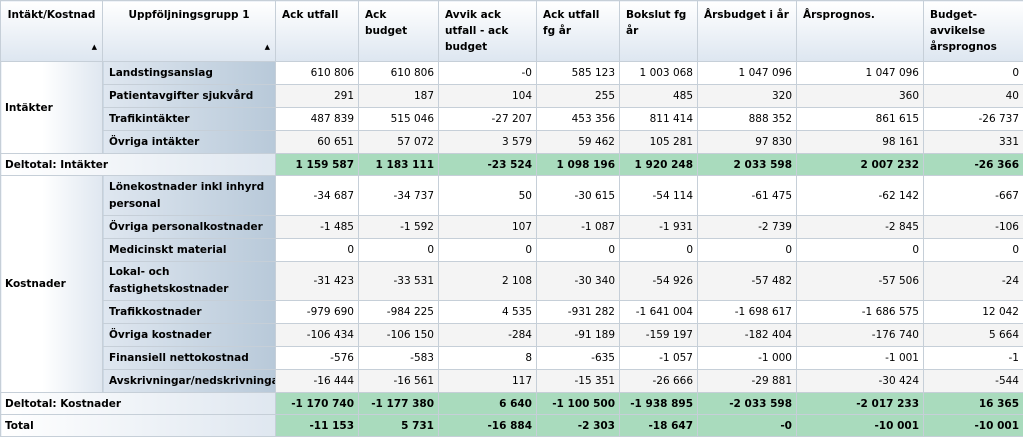 Image resolution: width=1023 pixels, height=437 pixels. I want to click on value-cell: -106 434, so click(317, 335).